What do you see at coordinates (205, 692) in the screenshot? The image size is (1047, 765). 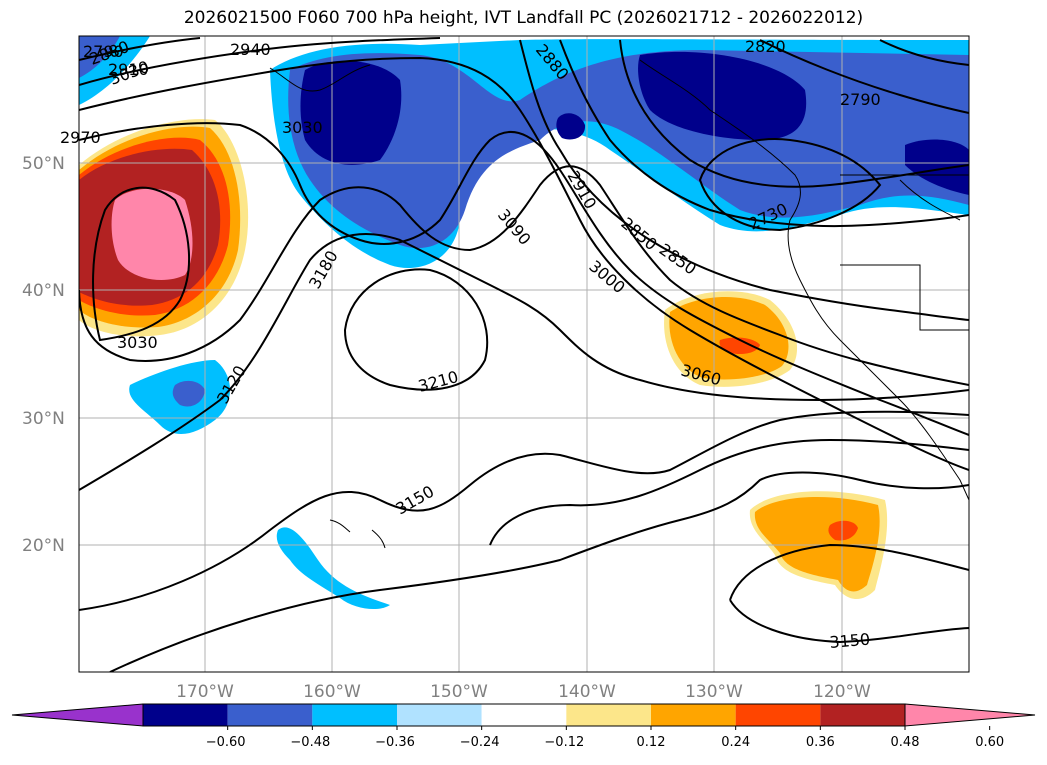 I see `lon-label: 170°W` at bounding box center [205, 692].